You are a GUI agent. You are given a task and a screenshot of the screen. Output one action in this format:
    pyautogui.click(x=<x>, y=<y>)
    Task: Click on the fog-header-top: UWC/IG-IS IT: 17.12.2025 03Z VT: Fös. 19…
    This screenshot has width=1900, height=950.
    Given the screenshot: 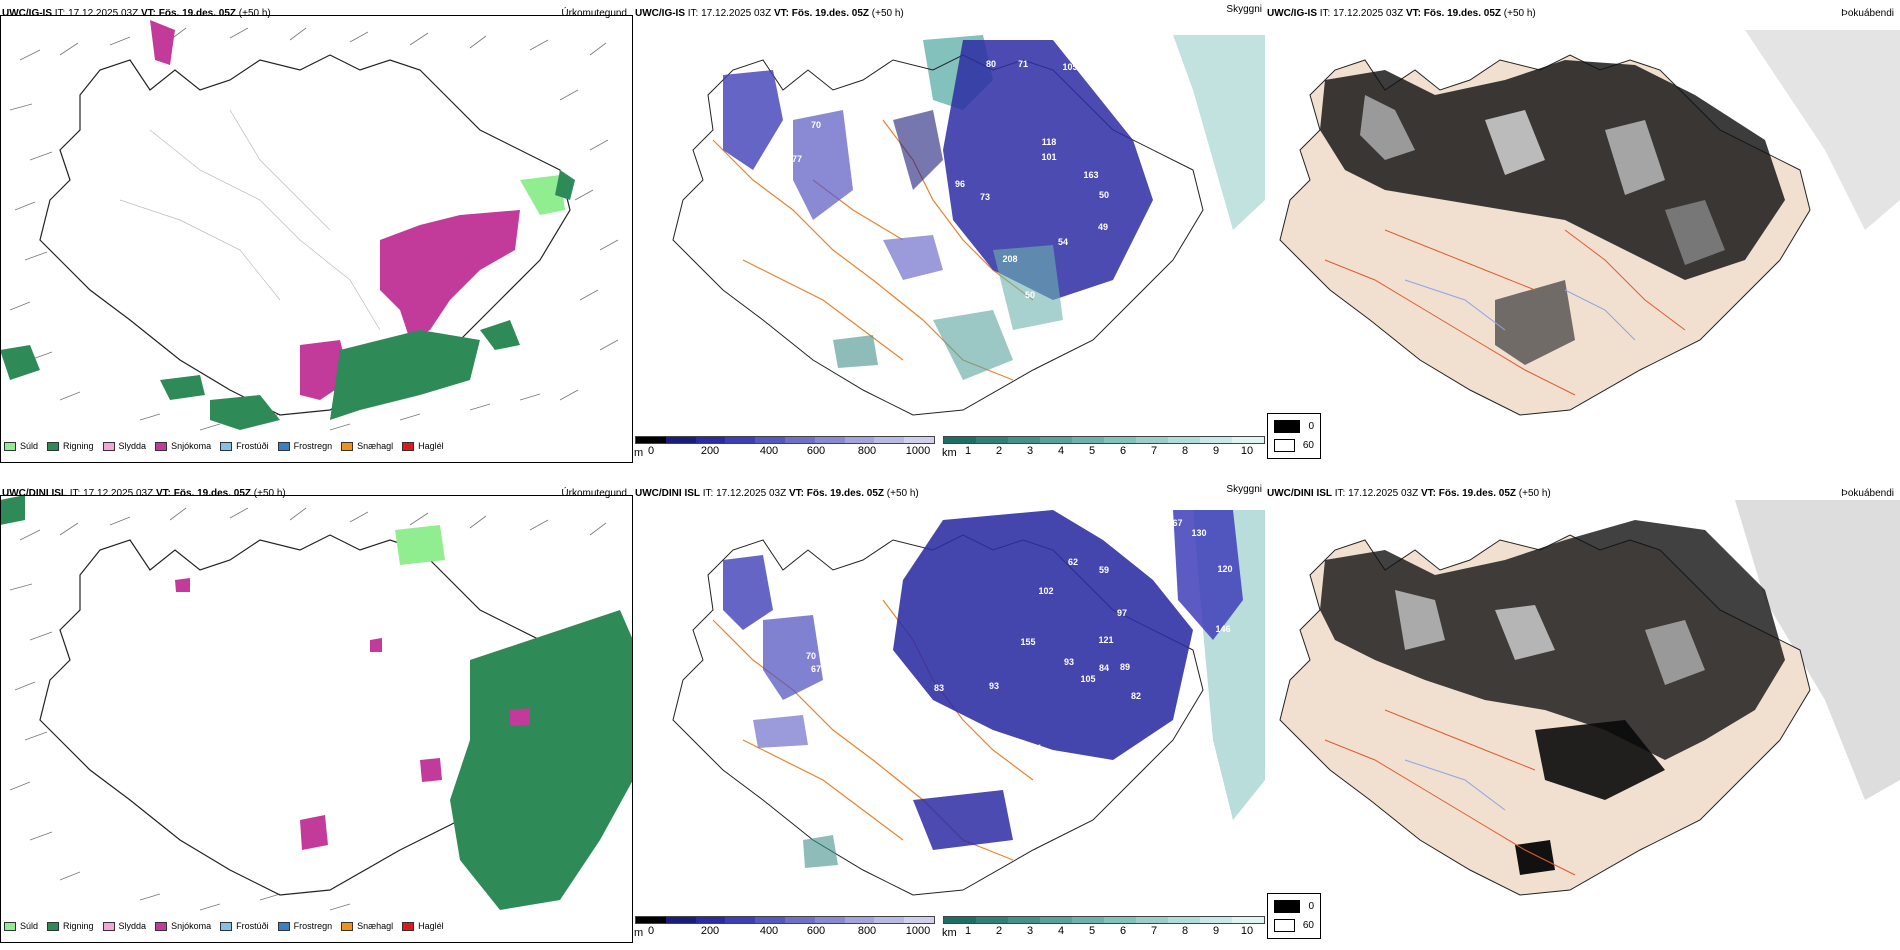 What is the action you would take?
    pyautogui.click(x=1401, y=13)
    